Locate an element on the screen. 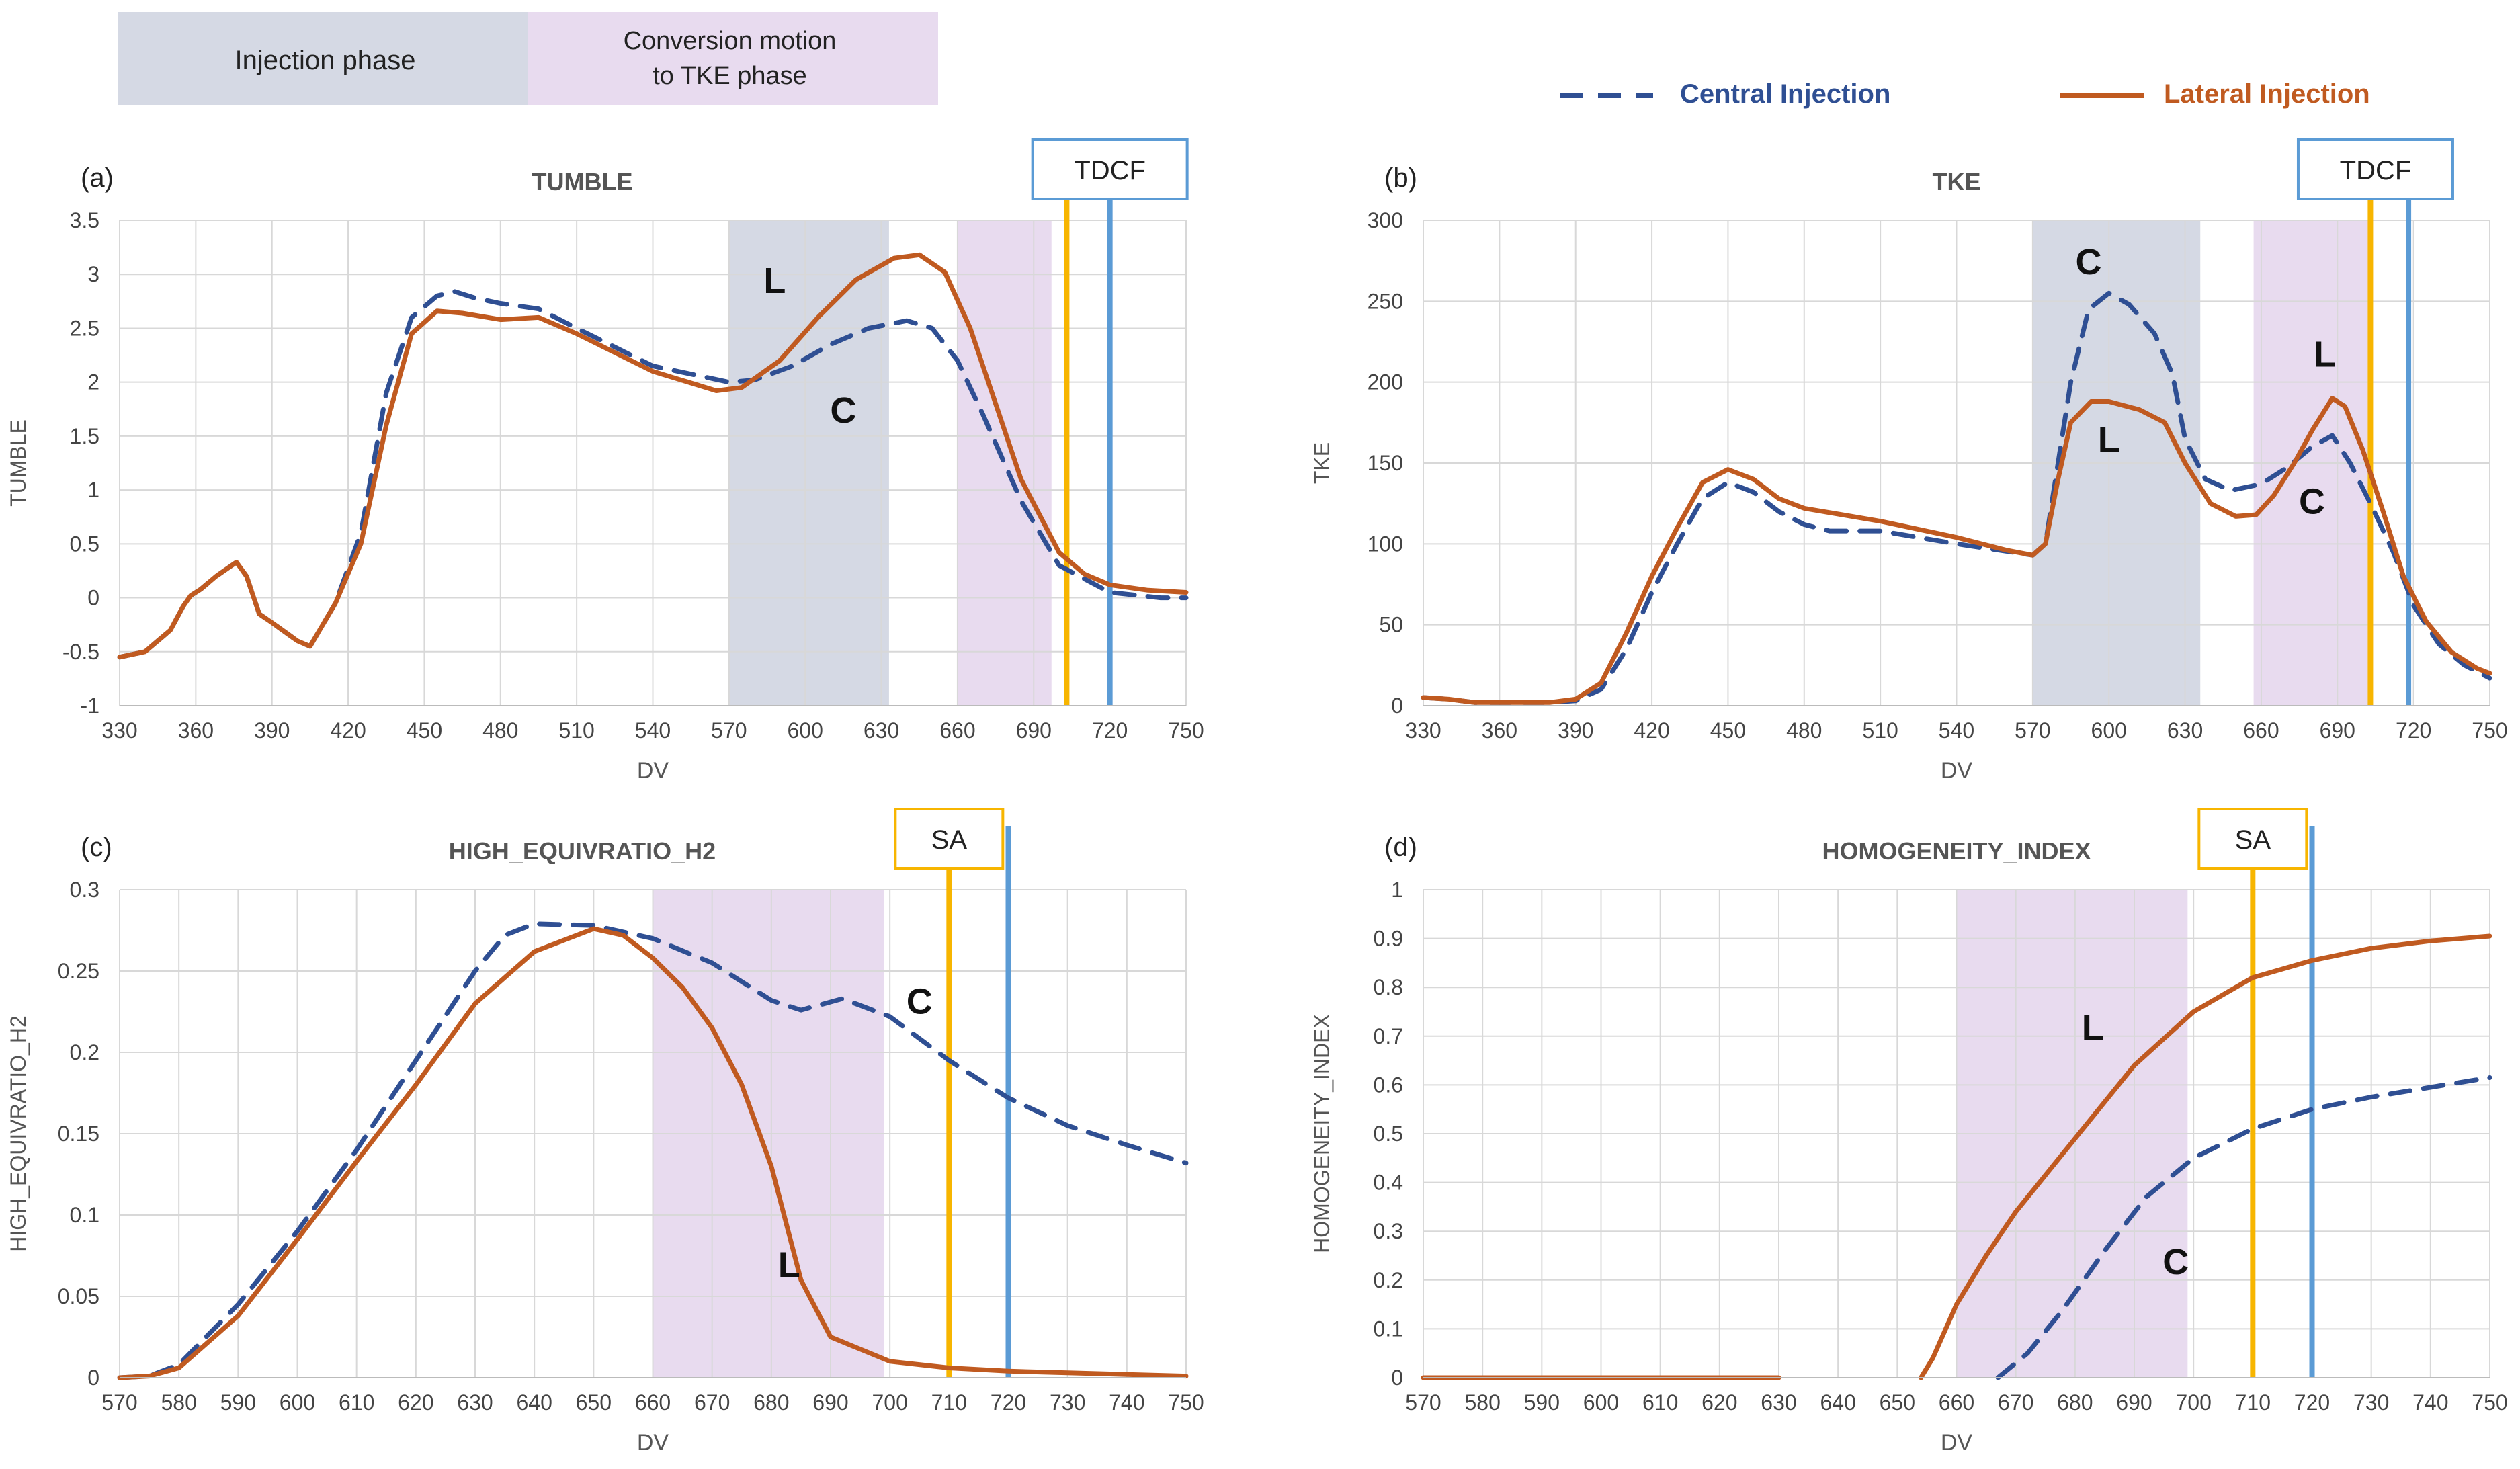 This screenshot has height=1469, width=2520. x-tick-label: 540 is located at coordinates (1957, 730).